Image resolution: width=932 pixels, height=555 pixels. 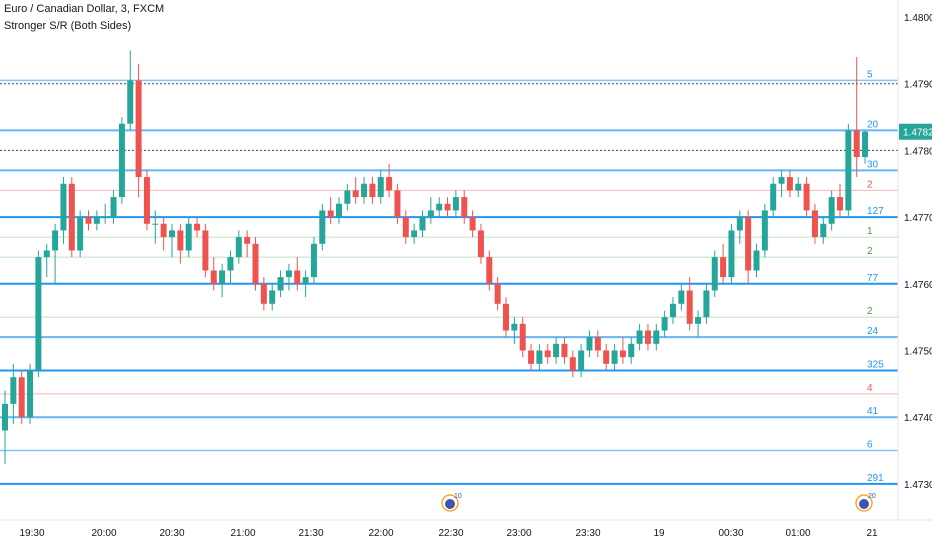 What do you see at coordinates (918, 151) in the screenshot?
I see `price-scale-label: 1.47800` at bounding box center [918, 151].